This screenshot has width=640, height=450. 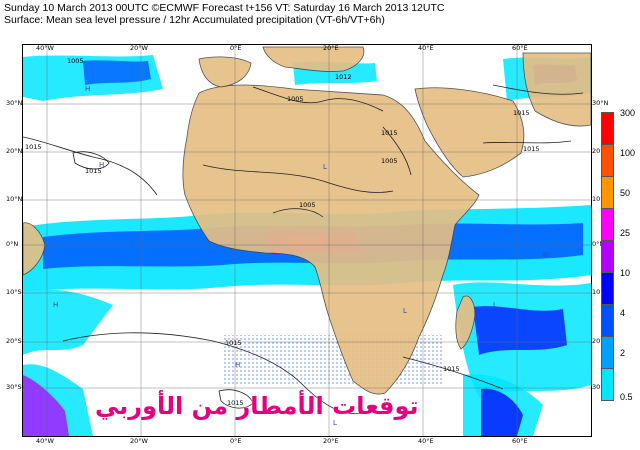 I want to click on legend-label: 4, so click(x=623, y=313).